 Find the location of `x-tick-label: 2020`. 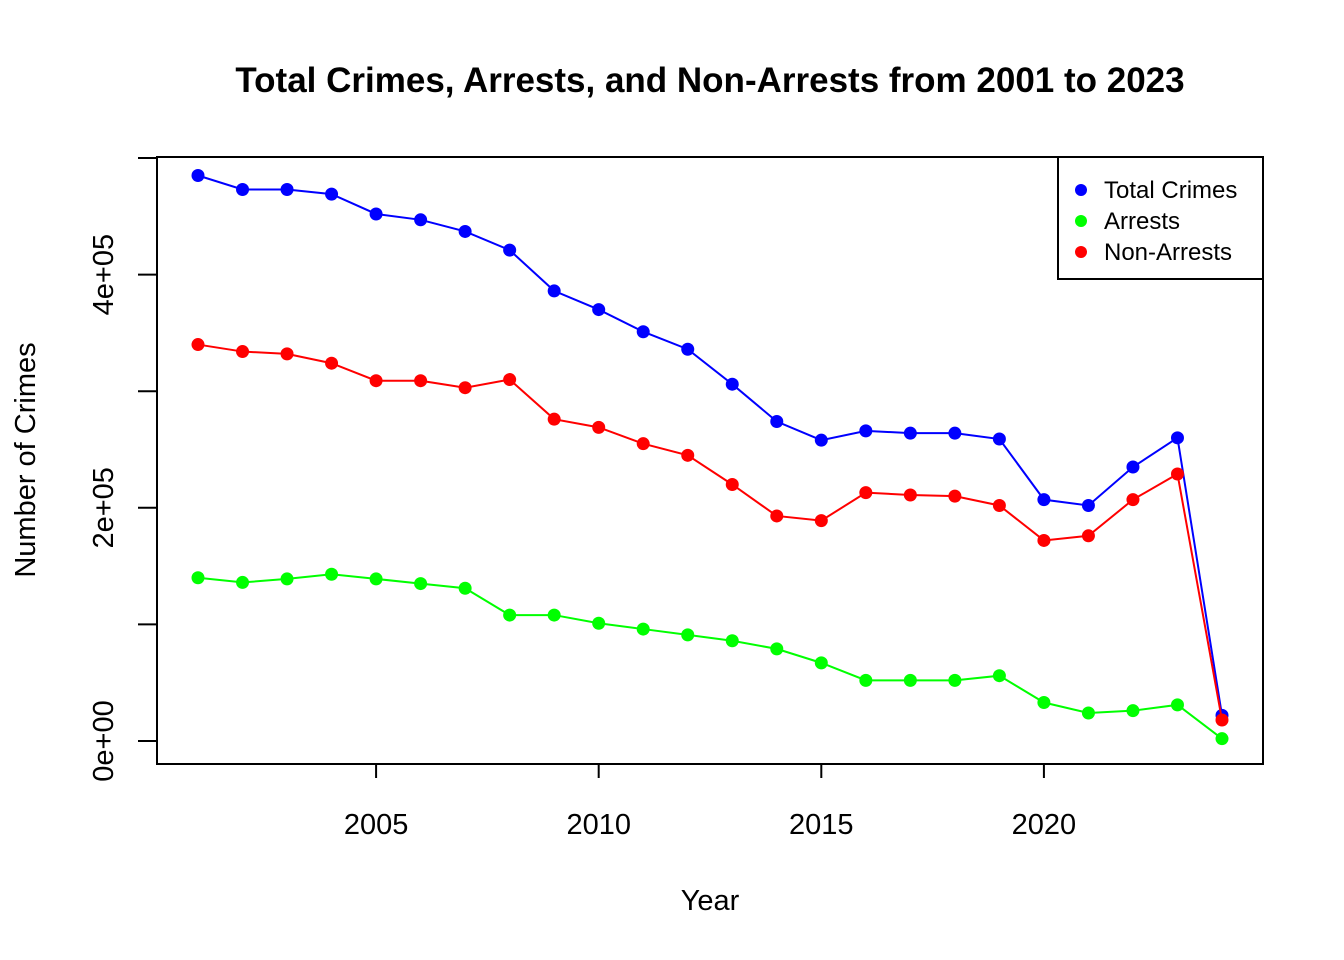

x-tick-label: 2020 is located at coordinates (1044, 825).